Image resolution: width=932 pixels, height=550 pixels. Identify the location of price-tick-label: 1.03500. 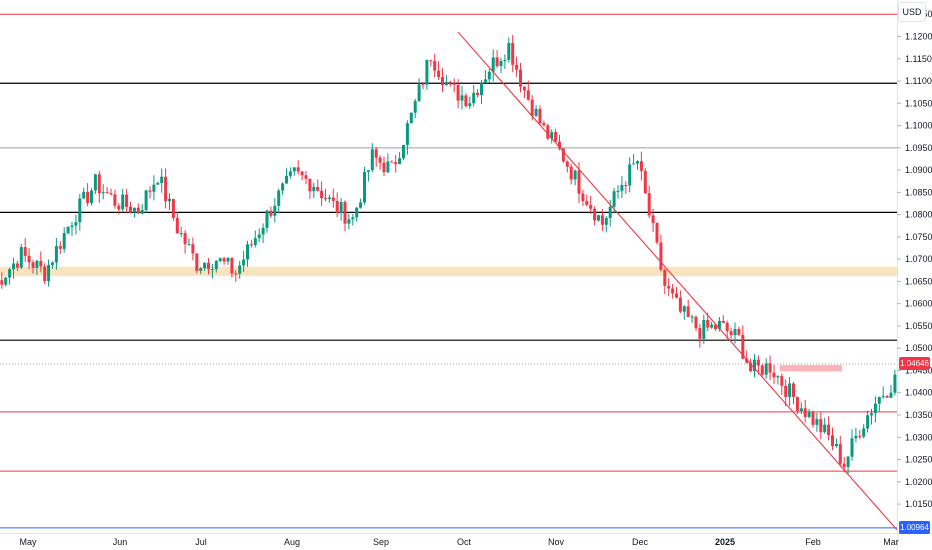
(918, 415).